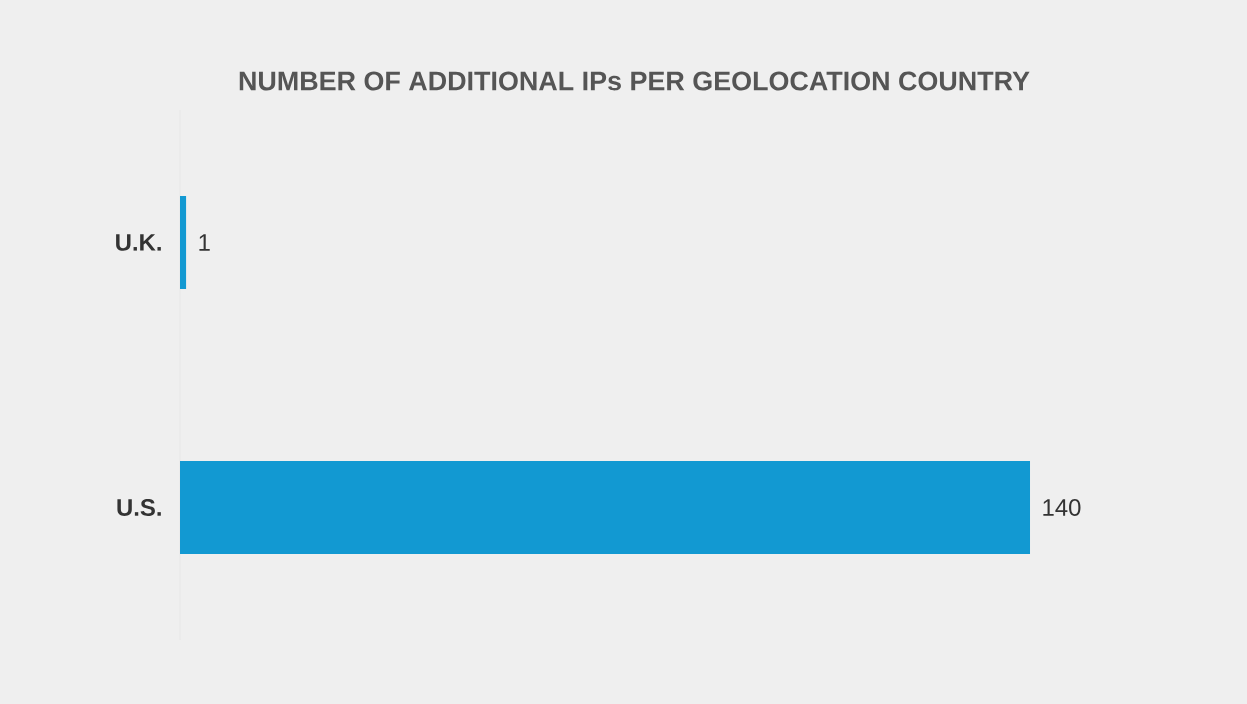  What do you see at coordinates (634, 81) in the screenshot?
I see `chart-title: NUMBER OF ADDITIONAL IPs PER GEOLOCATION COUNTRY` at bounding box center [634, 81].